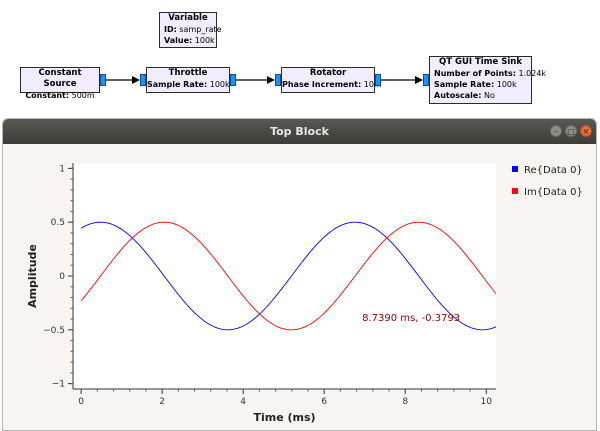  I want to click on rotator-out-port, so click(378, 80).